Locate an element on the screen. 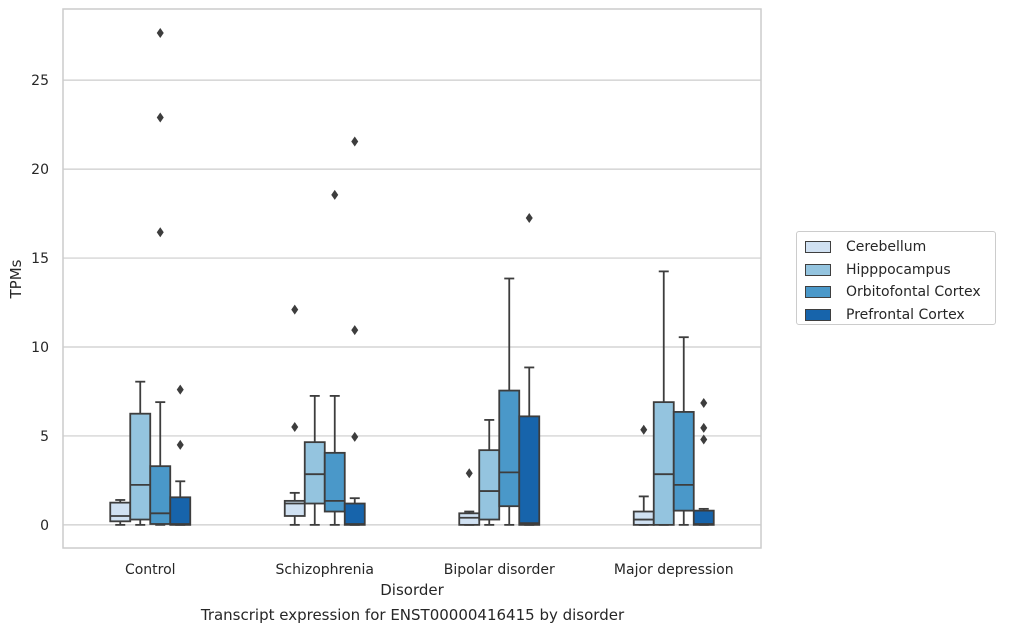 The width and height of the screenshot is (1009, 634). x-tick-label: Major depression is located at coordinates (674, 570).